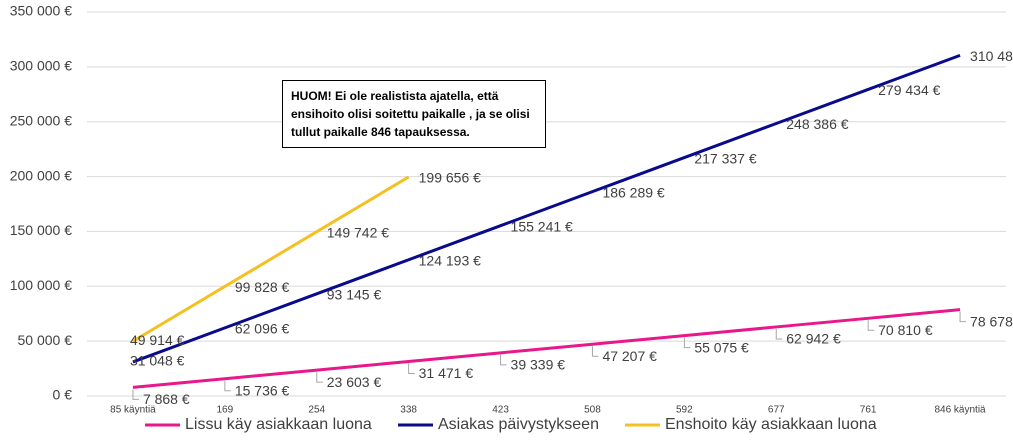 This screenshot has width=1013, height=447. Describe the element at coordinates (354, 295) in the screenshot. I see `data-label: 93 145 €` at that location.